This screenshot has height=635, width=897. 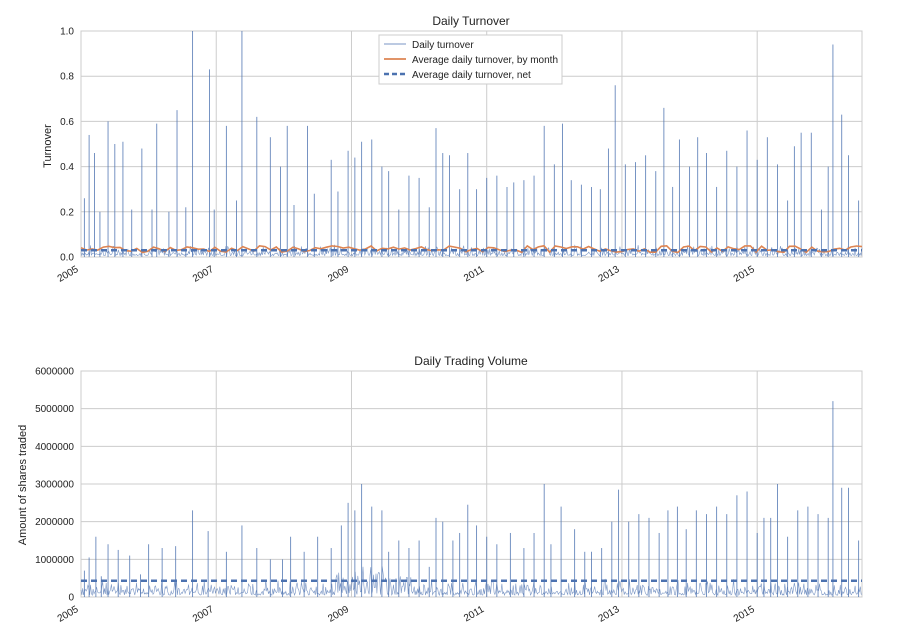 I want to click on volume-title: Daily Trading Volume, so click(x=471, y=361).